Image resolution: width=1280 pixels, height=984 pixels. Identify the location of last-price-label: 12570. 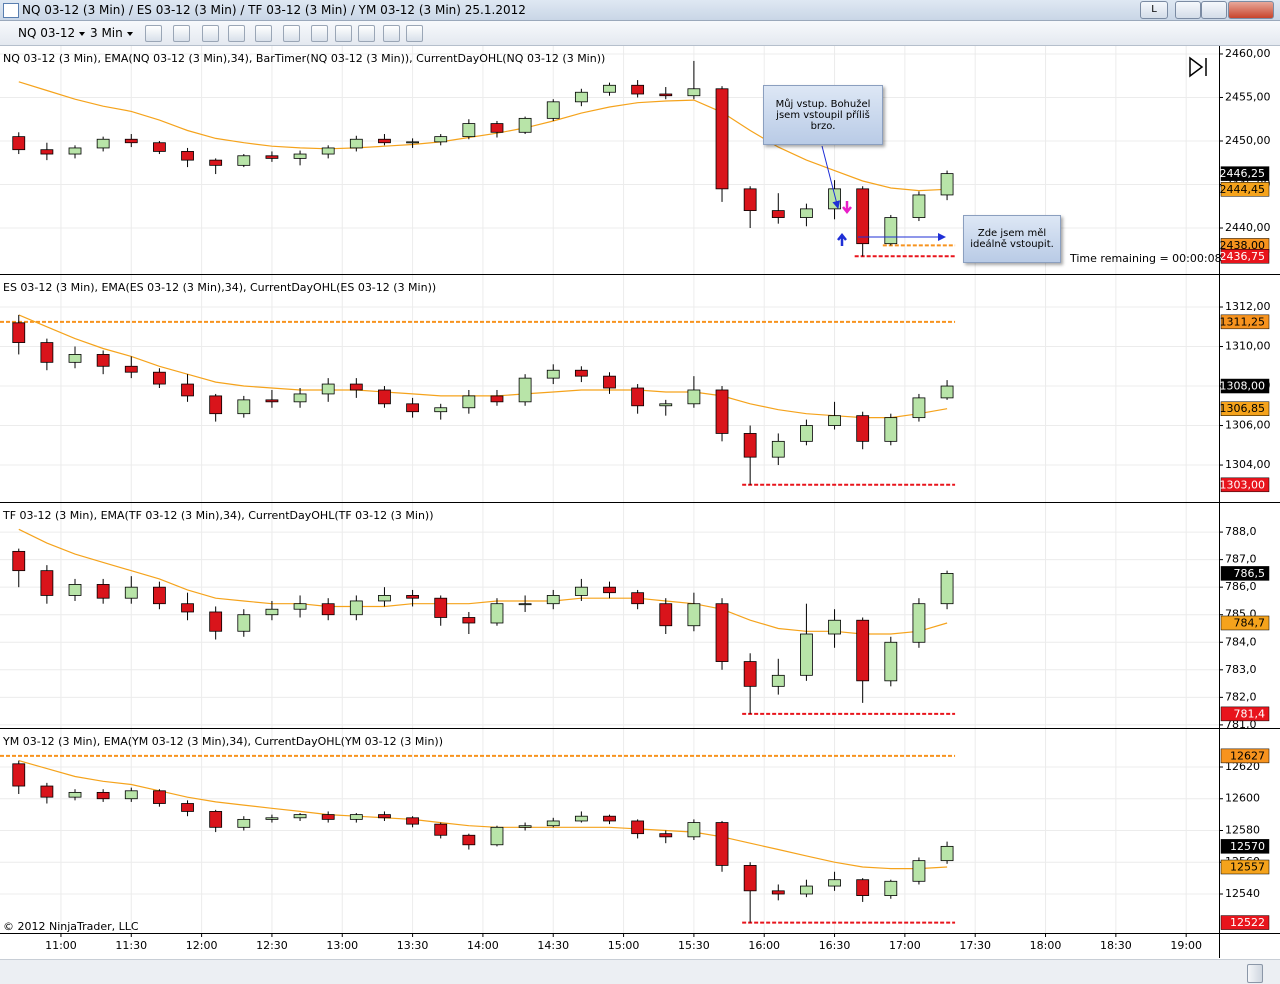
(1247, 846).